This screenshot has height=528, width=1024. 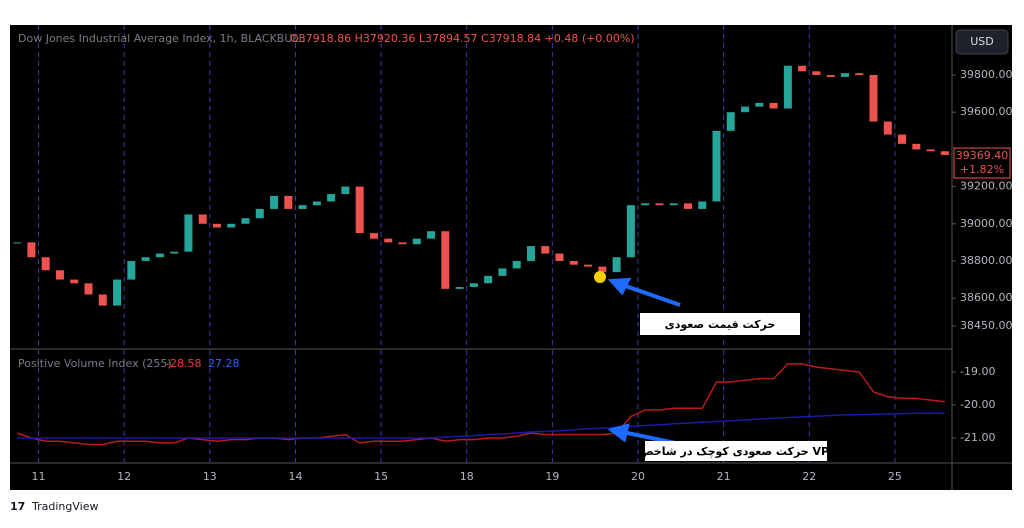 What do you see at coordinates (982, 169) in the screenshot?
I see `price-change: +1.82%` at bounding box center [982, 169].